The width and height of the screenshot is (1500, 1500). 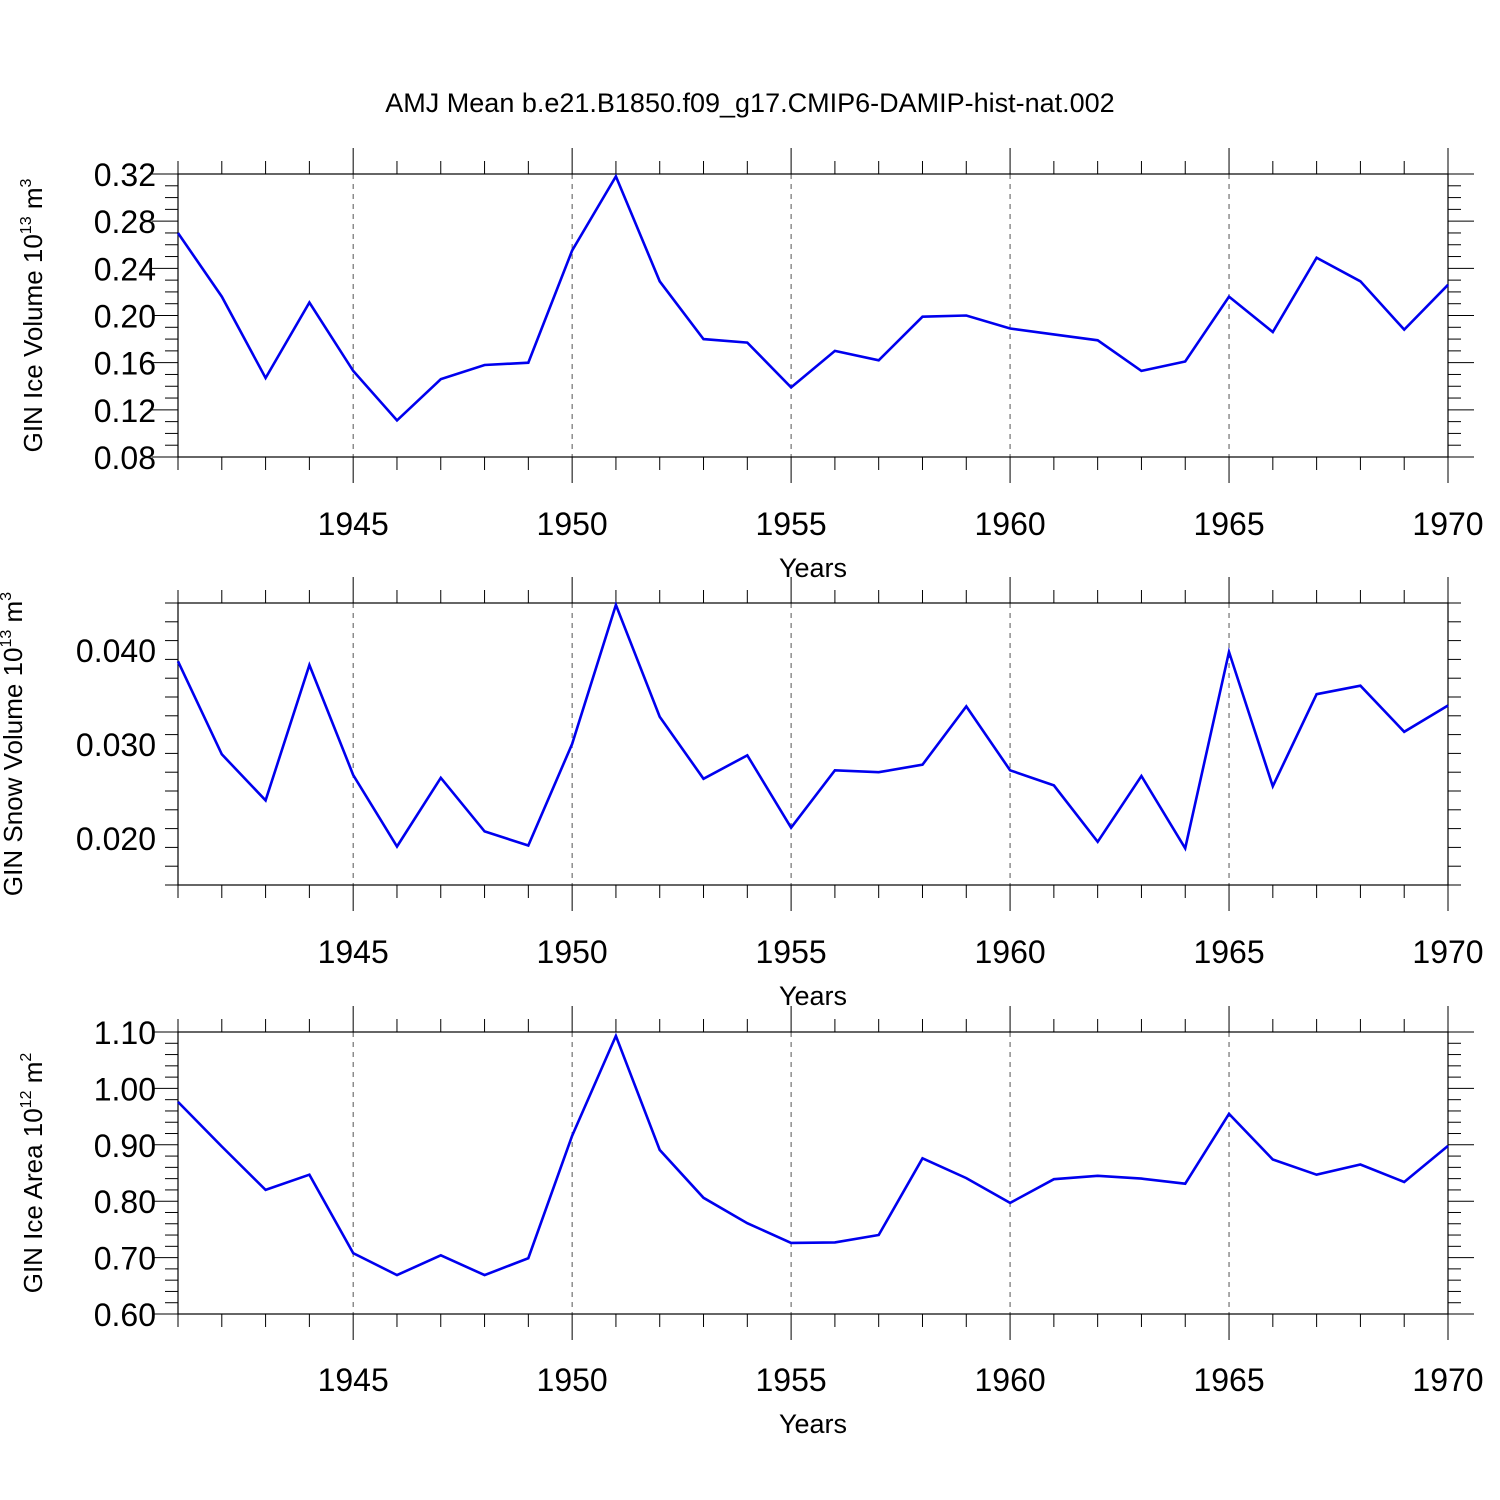 I want to click on y-tick-label: 0.020, so click(x=116, y=839).